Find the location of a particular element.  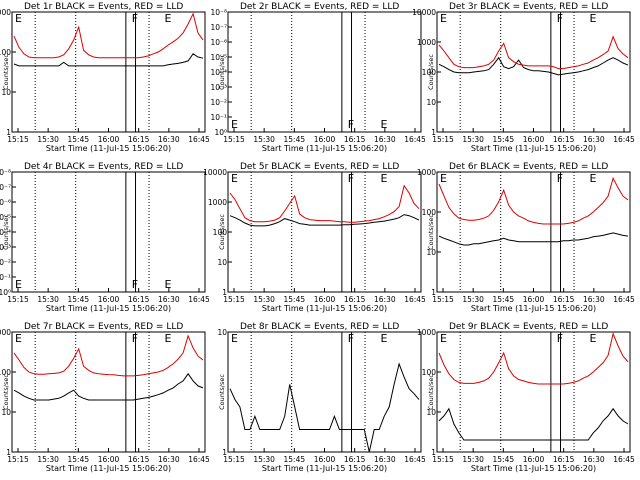

y-tick-label: 10⁻⁶ is located at coordinates (5, 202).